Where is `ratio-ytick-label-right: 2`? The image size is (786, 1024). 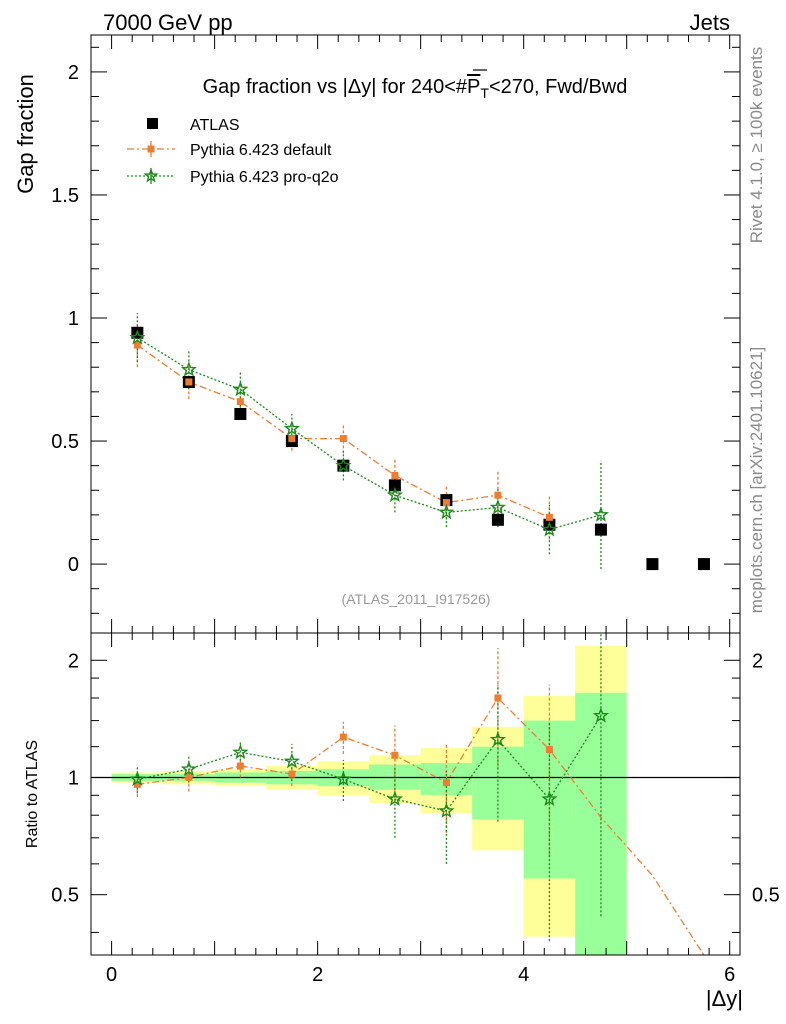
ratio-ytick-label-right: 2 is located at coordinates (757, 661).